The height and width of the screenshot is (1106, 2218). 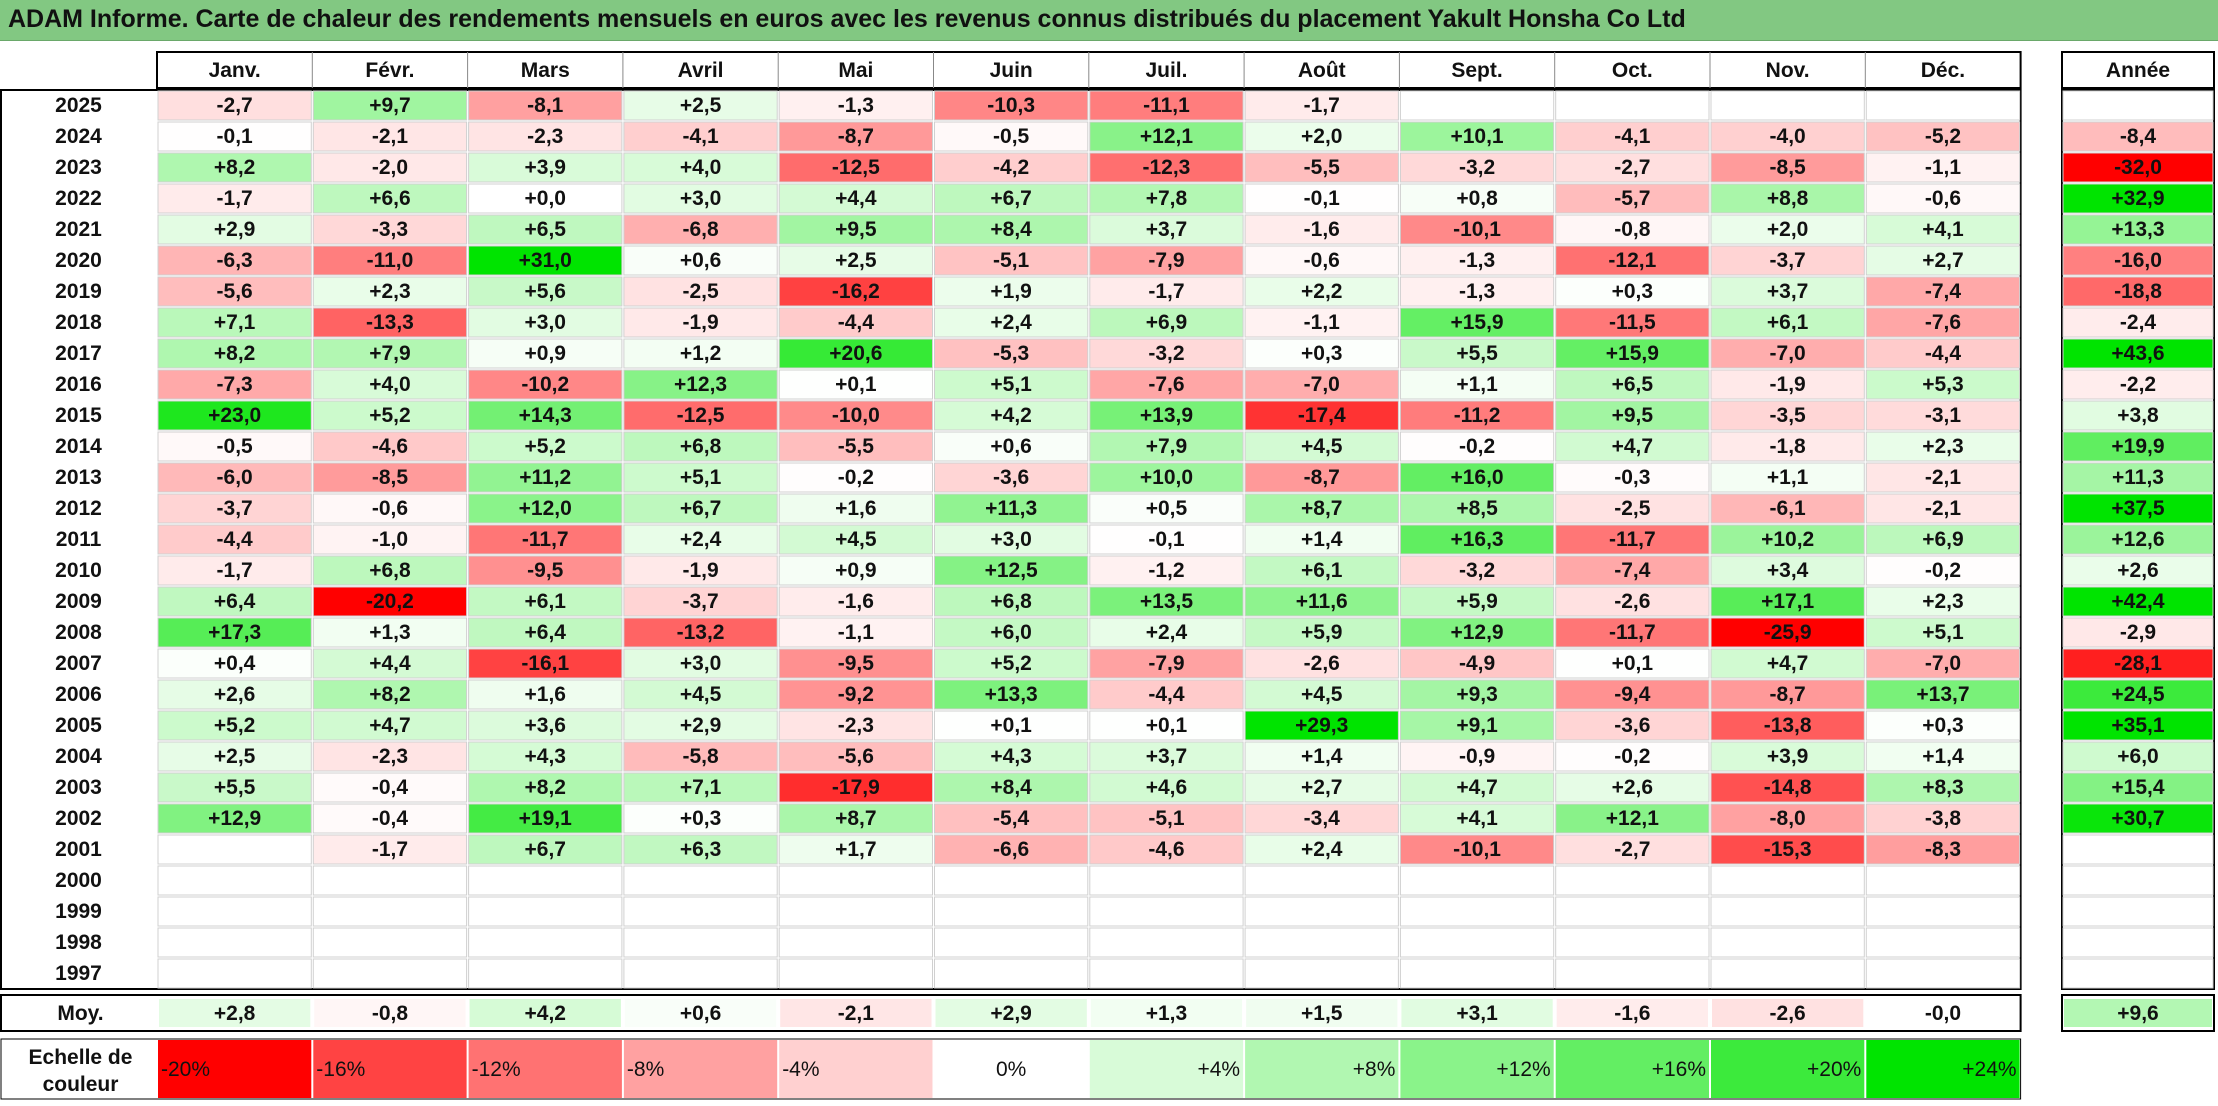 What do you see at coordinates (390, 539) in the screenshot?
I see `cell-value: -1,0` at bounding box center [390, 539].